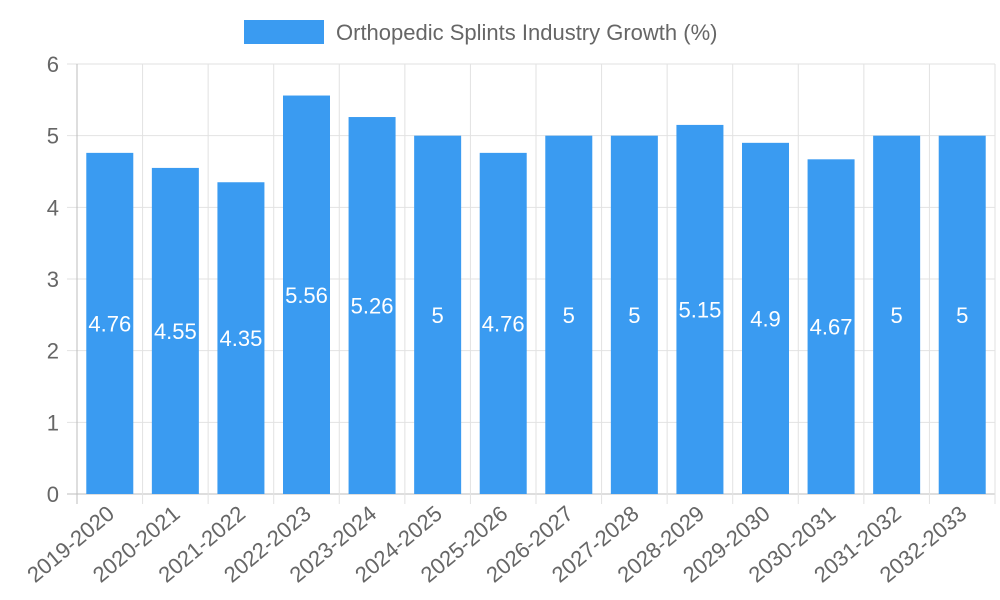 The height and width of the screenshot is (600, 1000). I want to click on y-tick-label: 2, so click(53, 351).